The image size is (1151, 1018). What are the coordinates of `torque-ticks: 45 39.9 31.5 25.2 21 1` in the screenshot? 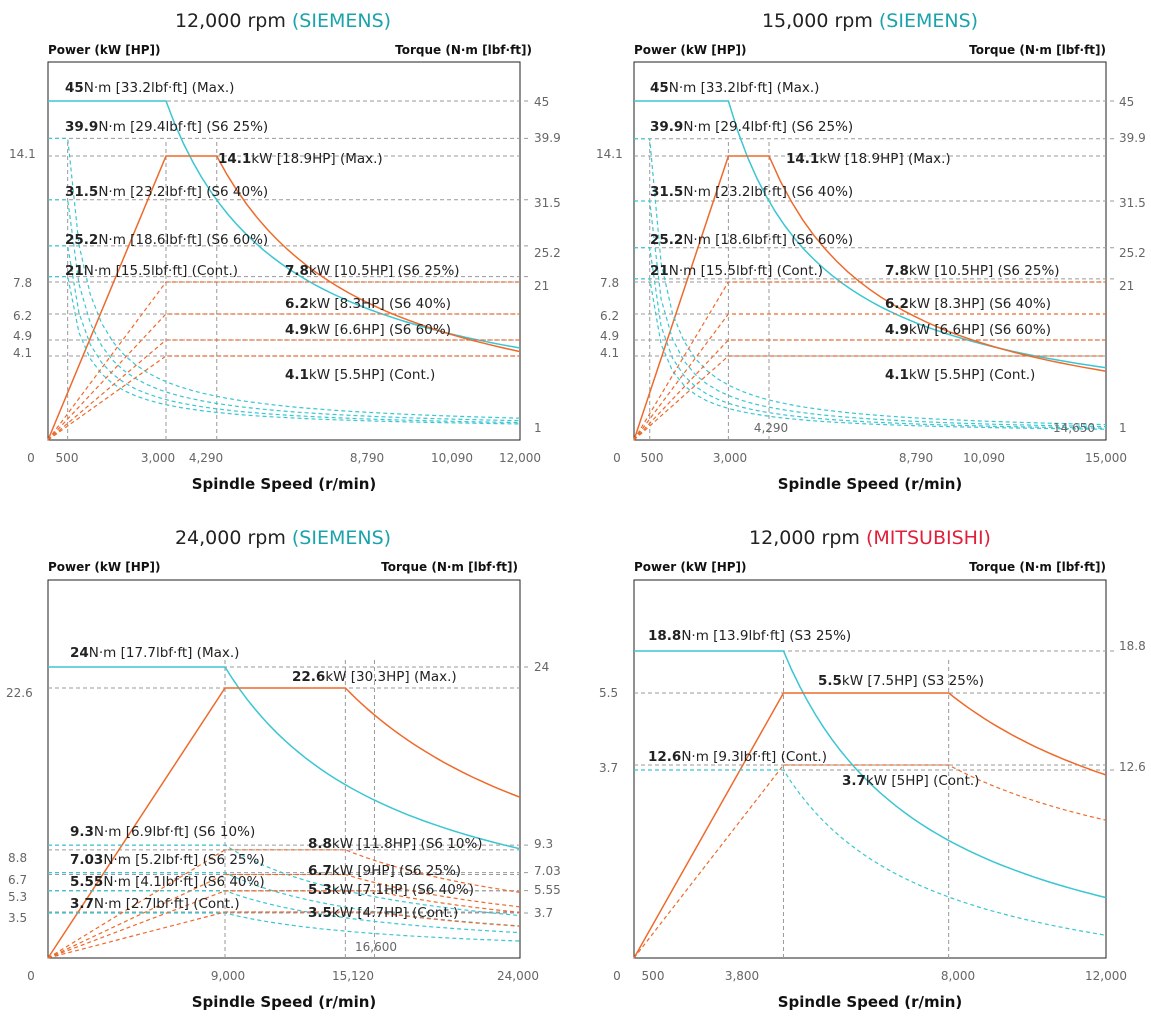 It's located at (547, 265).